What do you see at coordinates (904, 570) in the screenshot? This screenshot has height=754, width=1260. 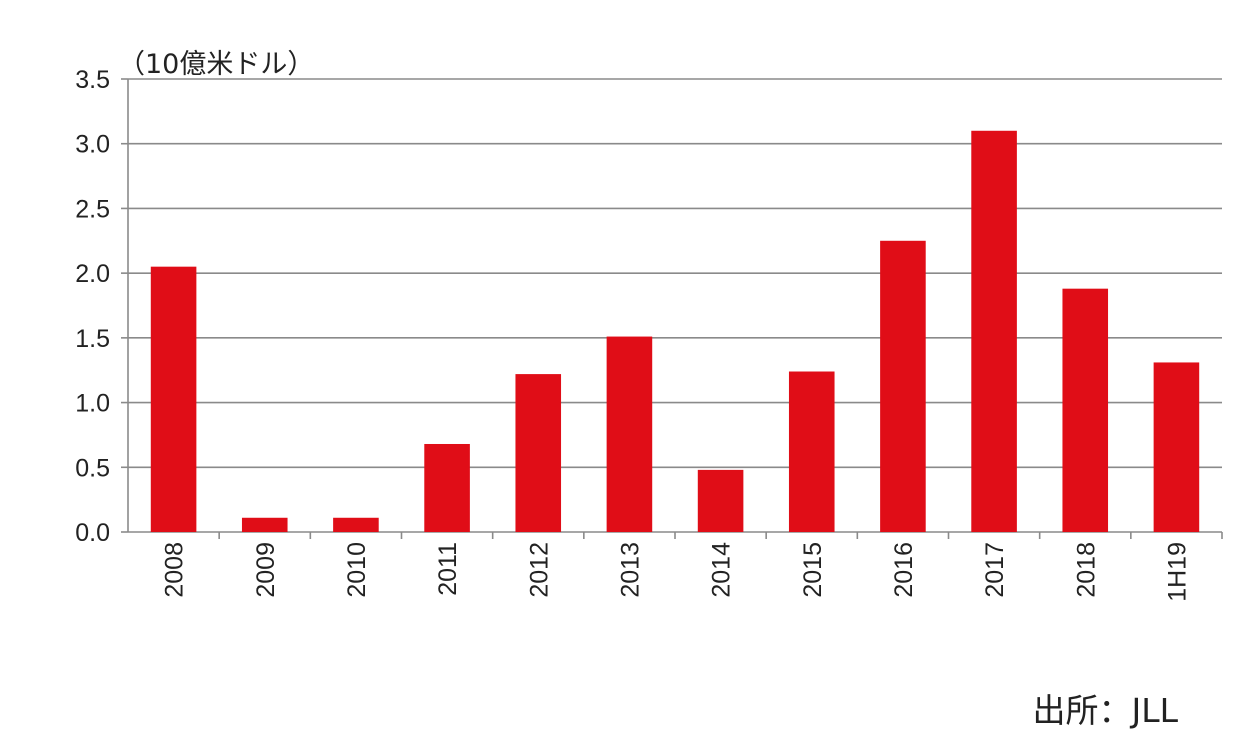 I see `x-tick-label: 2016` at bounding box center [904, 570].